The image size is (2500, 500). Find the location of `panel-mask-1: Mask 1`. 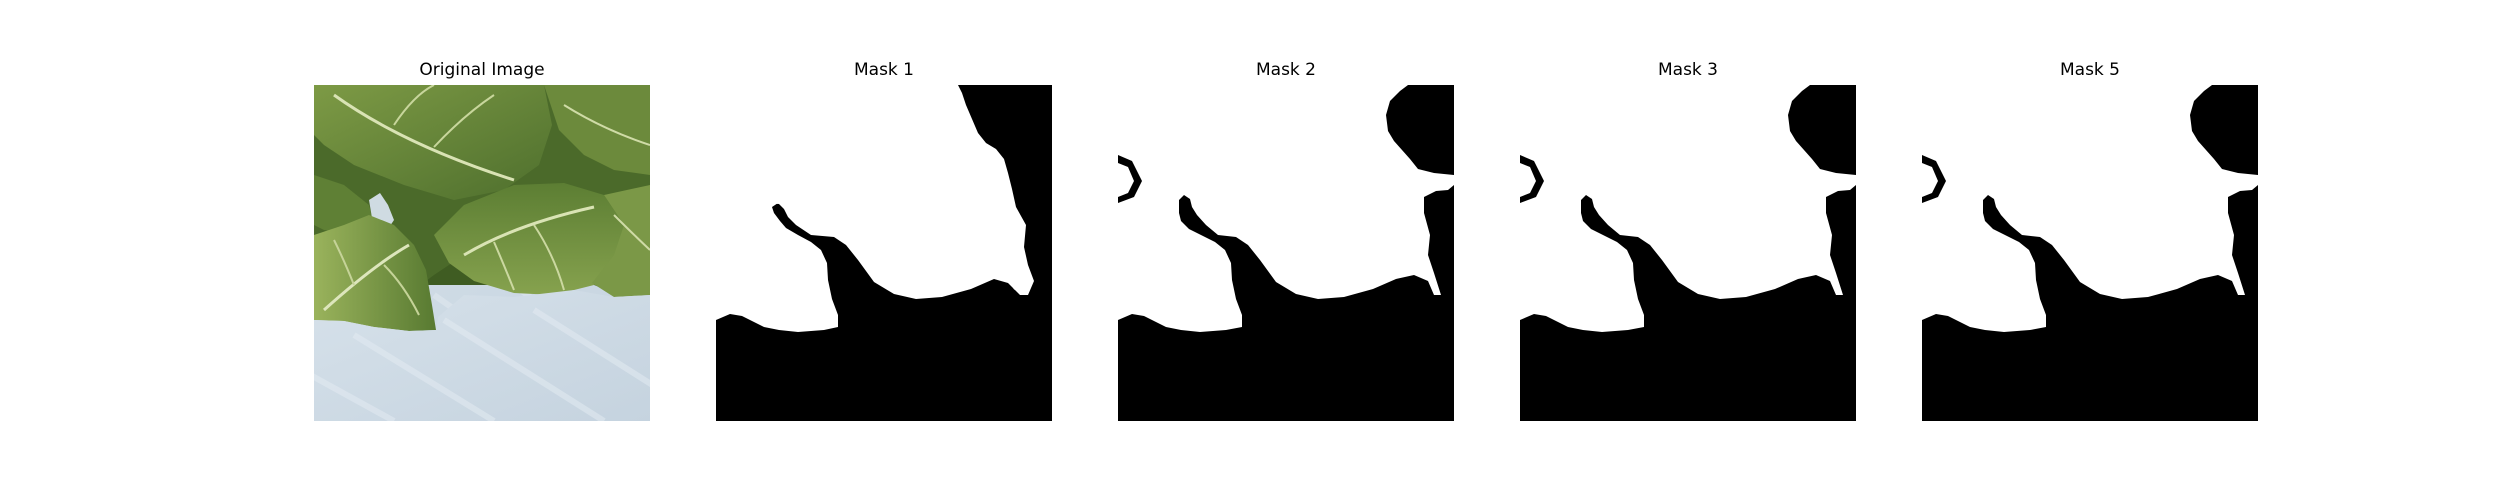

panel-mask-1: Mask 1 is located at coordinates (884, 250).